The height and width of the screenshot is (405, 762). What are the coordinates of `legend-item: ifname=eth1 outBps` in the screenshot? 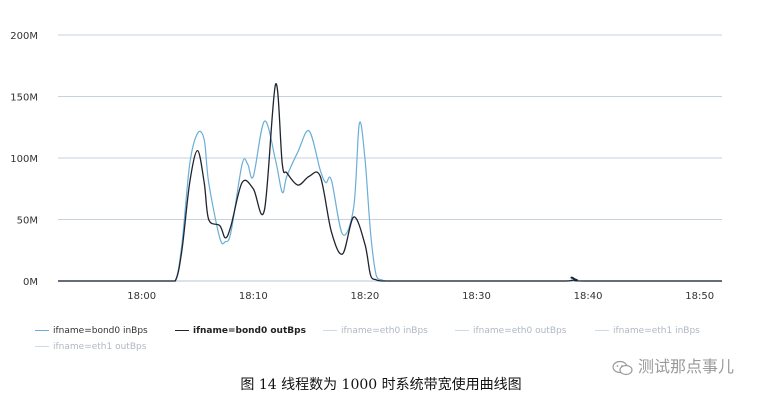 It's located at (90, 347).